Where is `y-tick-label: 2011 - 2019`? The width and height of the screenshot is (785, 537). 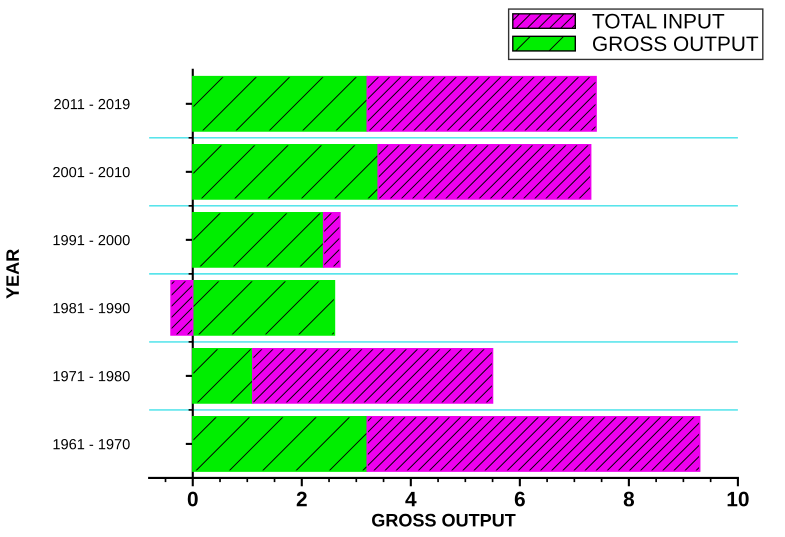 y-tick-label: 2011 - 2019 is located at coordinates (92, 104).